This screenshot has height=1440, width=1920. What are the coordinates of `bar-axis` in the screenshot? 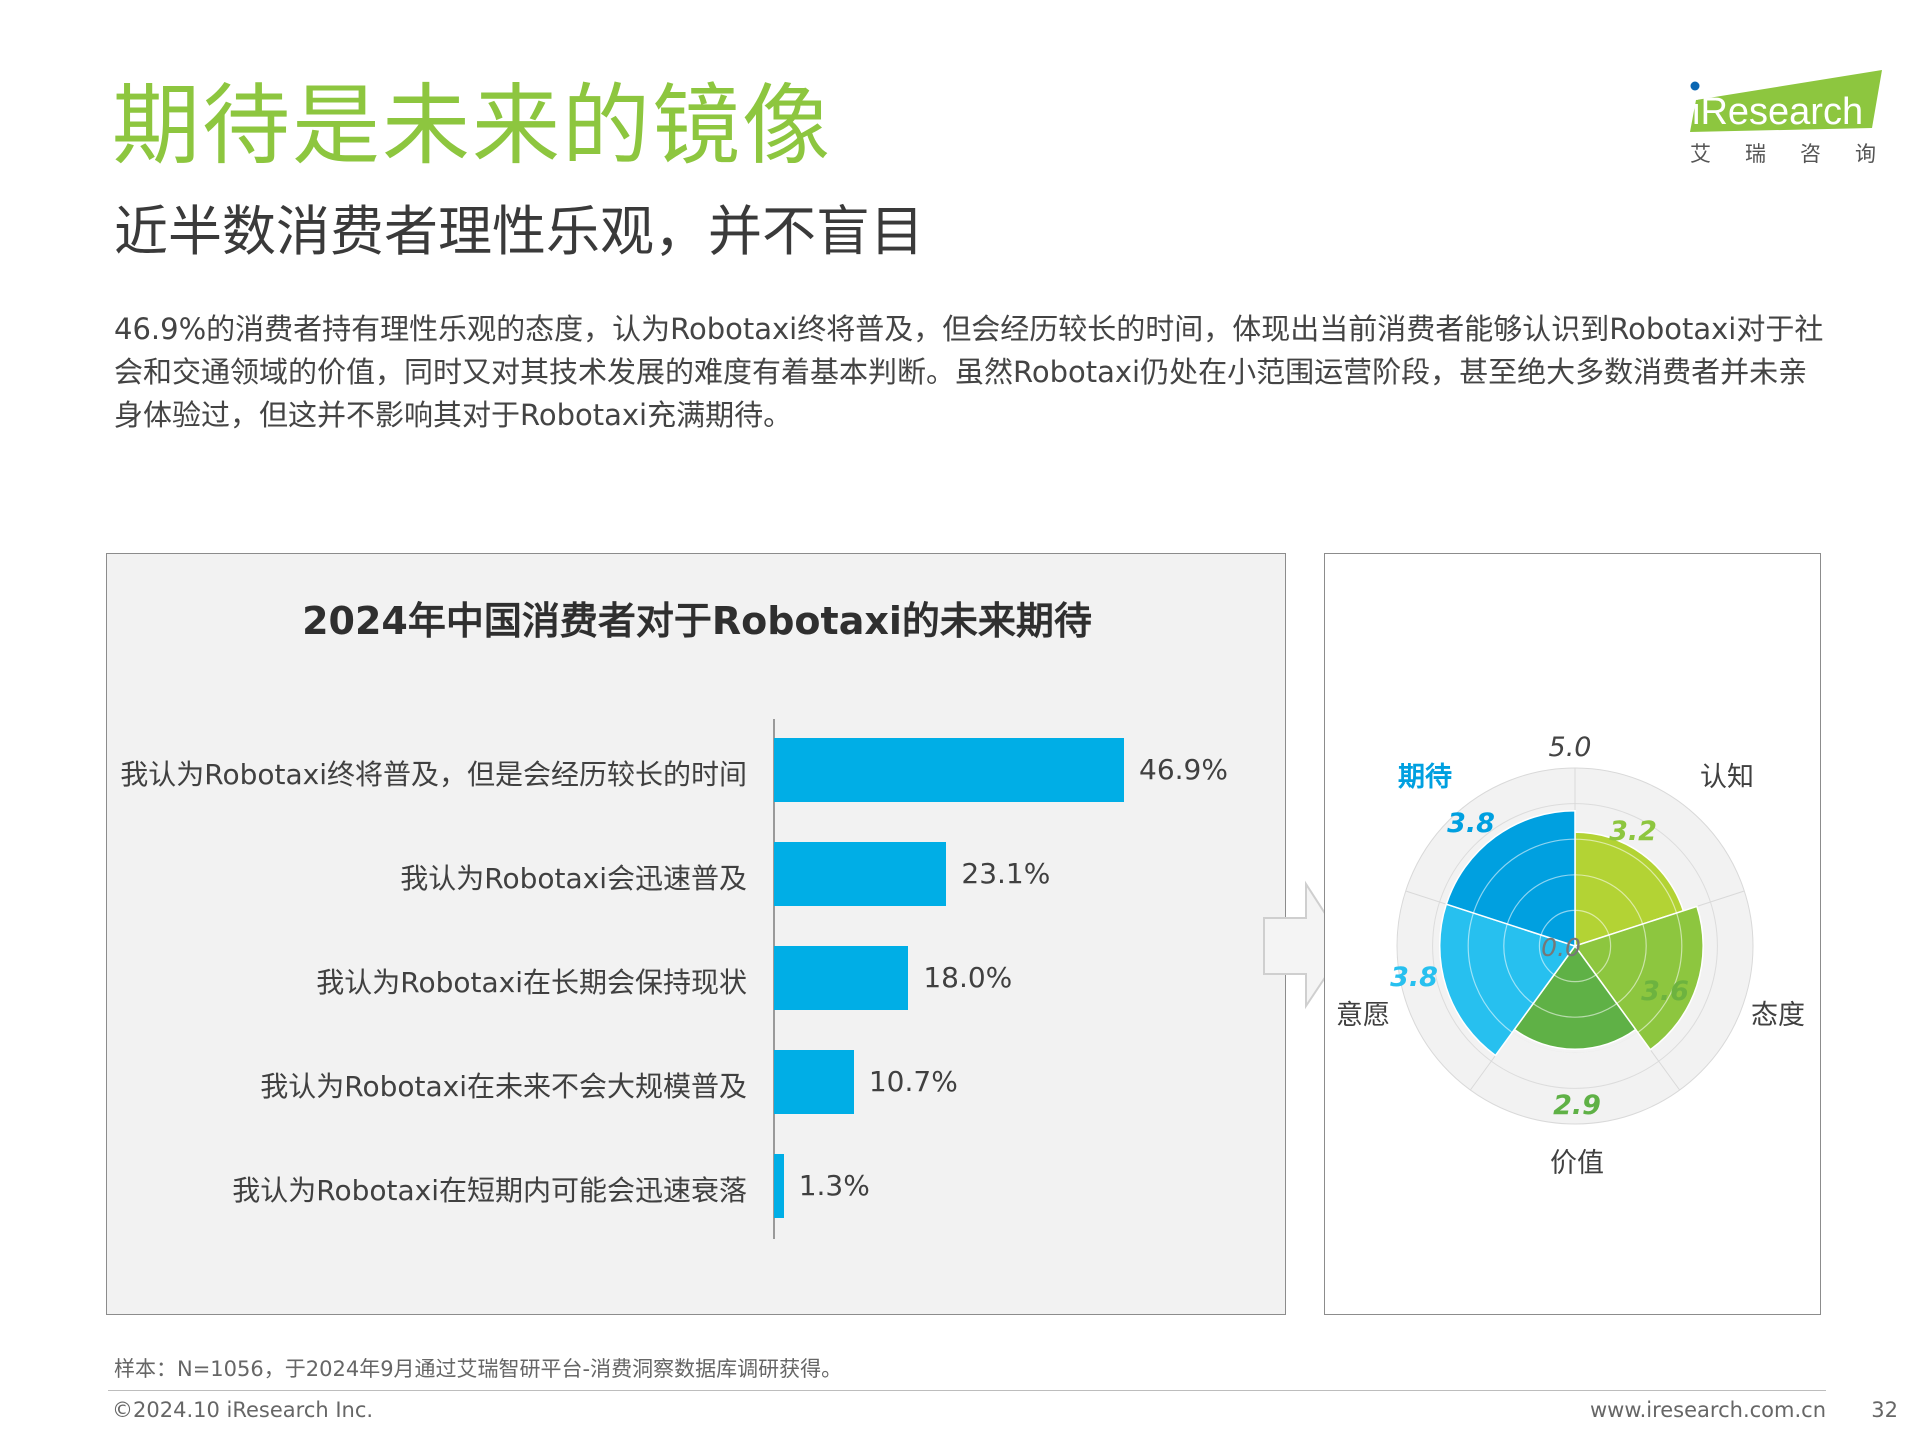 It's located at (774, 979).